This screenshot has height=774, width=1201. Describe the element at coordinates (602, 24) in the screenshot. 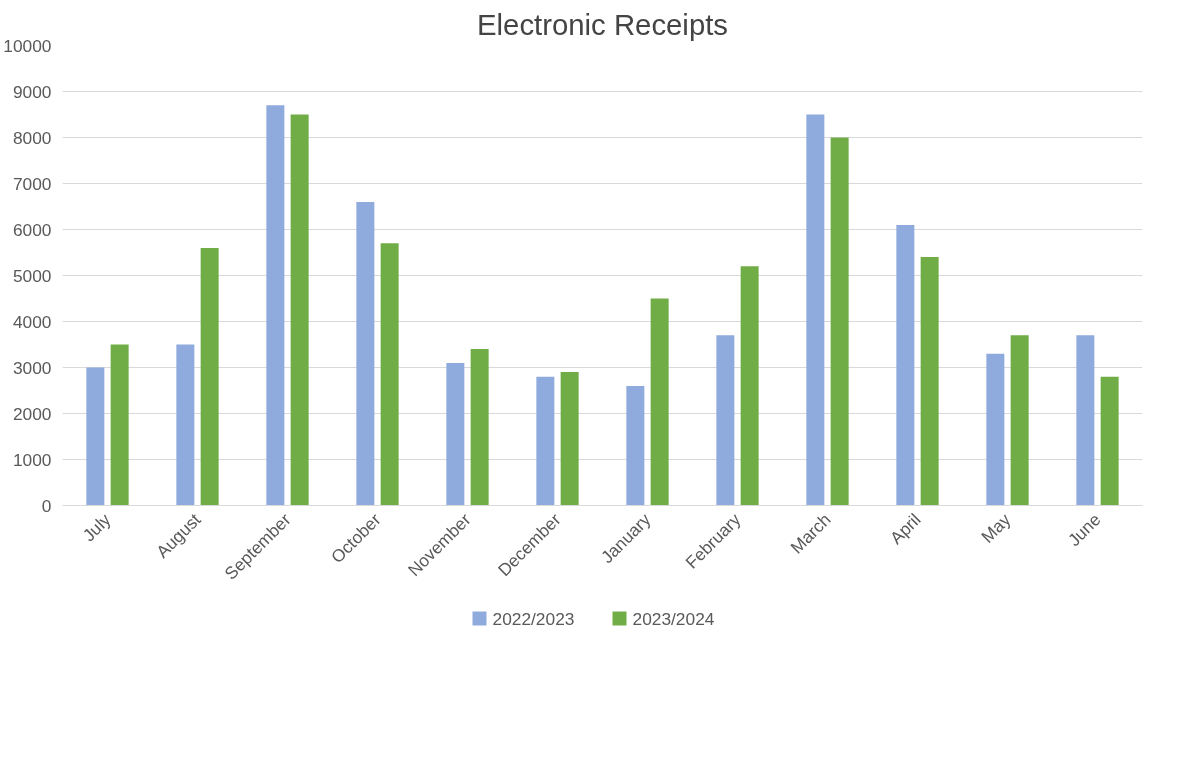

I see `chart-title: Electronic Receipts` at that location.